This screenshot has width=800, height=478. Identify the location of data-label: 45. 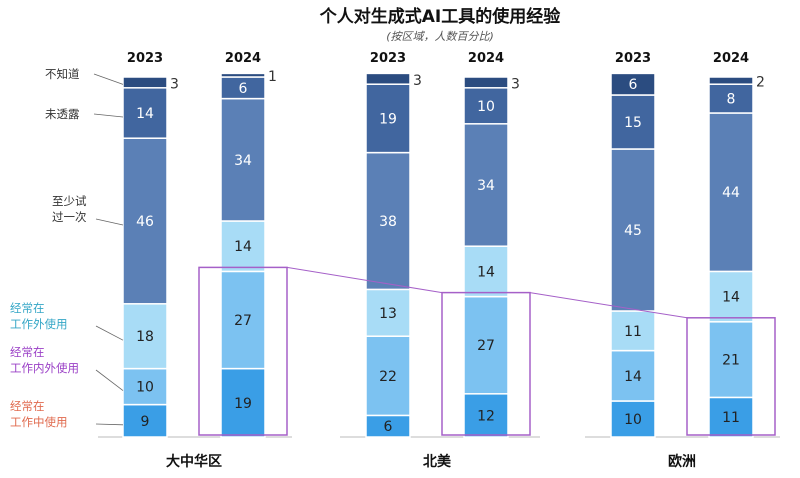
(633, 231).